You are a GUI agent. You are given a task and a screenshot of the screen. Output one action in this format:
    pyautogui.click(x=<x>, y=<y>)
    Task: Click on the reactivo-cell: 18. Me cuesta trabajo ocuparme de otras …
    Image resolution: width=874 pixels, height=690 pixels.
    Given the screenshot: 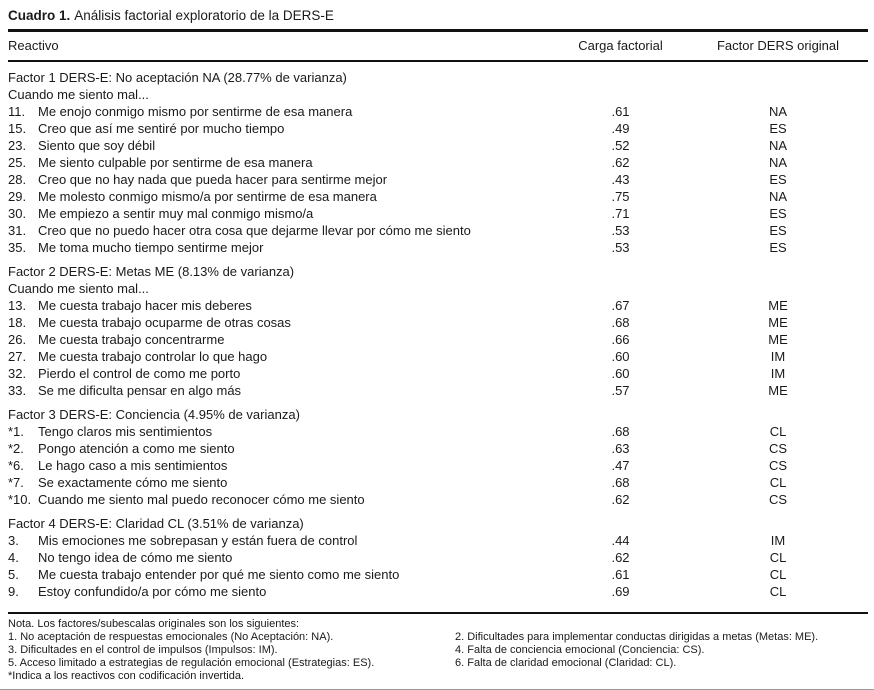 What is the action you would take?
    pyautogui.click(x=280, y=322)
    